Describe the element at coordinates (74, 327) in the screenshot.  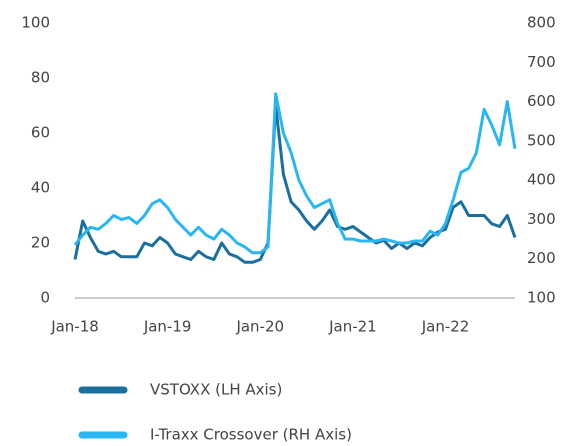
I see `x-tick-label: Jan-18` at that location.